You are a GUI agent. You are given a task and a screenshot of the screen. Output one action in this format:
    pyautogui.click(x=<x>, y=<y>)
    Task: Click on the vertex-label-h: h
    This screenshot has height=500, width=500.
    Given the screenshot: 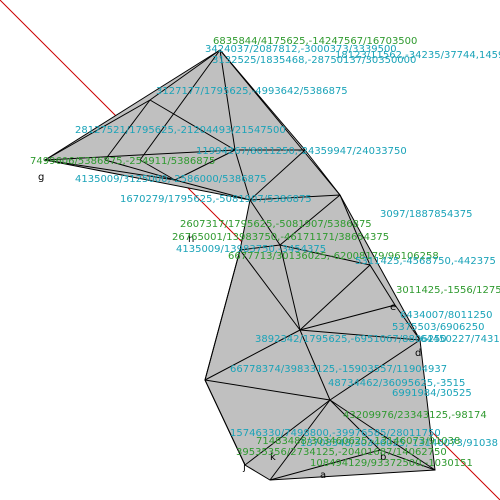 What is the action you would take?
    pyautogui.click(x=191, y=239)
    